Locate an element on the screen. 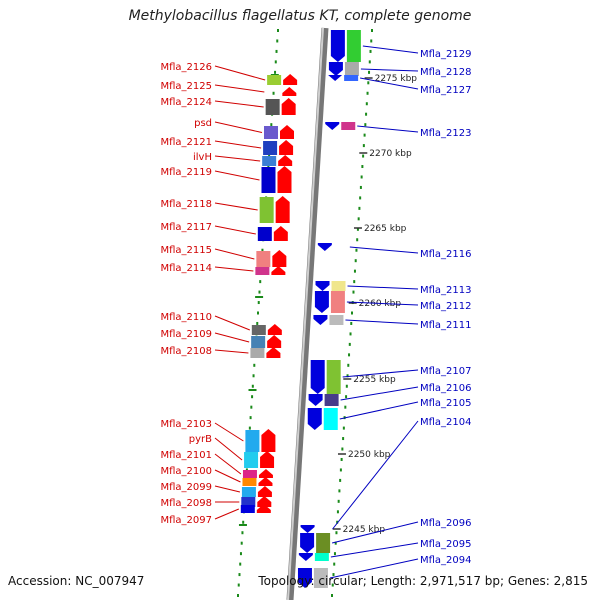 The image size is (600, 600). kbp-label: 2250 kbp is located at coordinates (369, 455).